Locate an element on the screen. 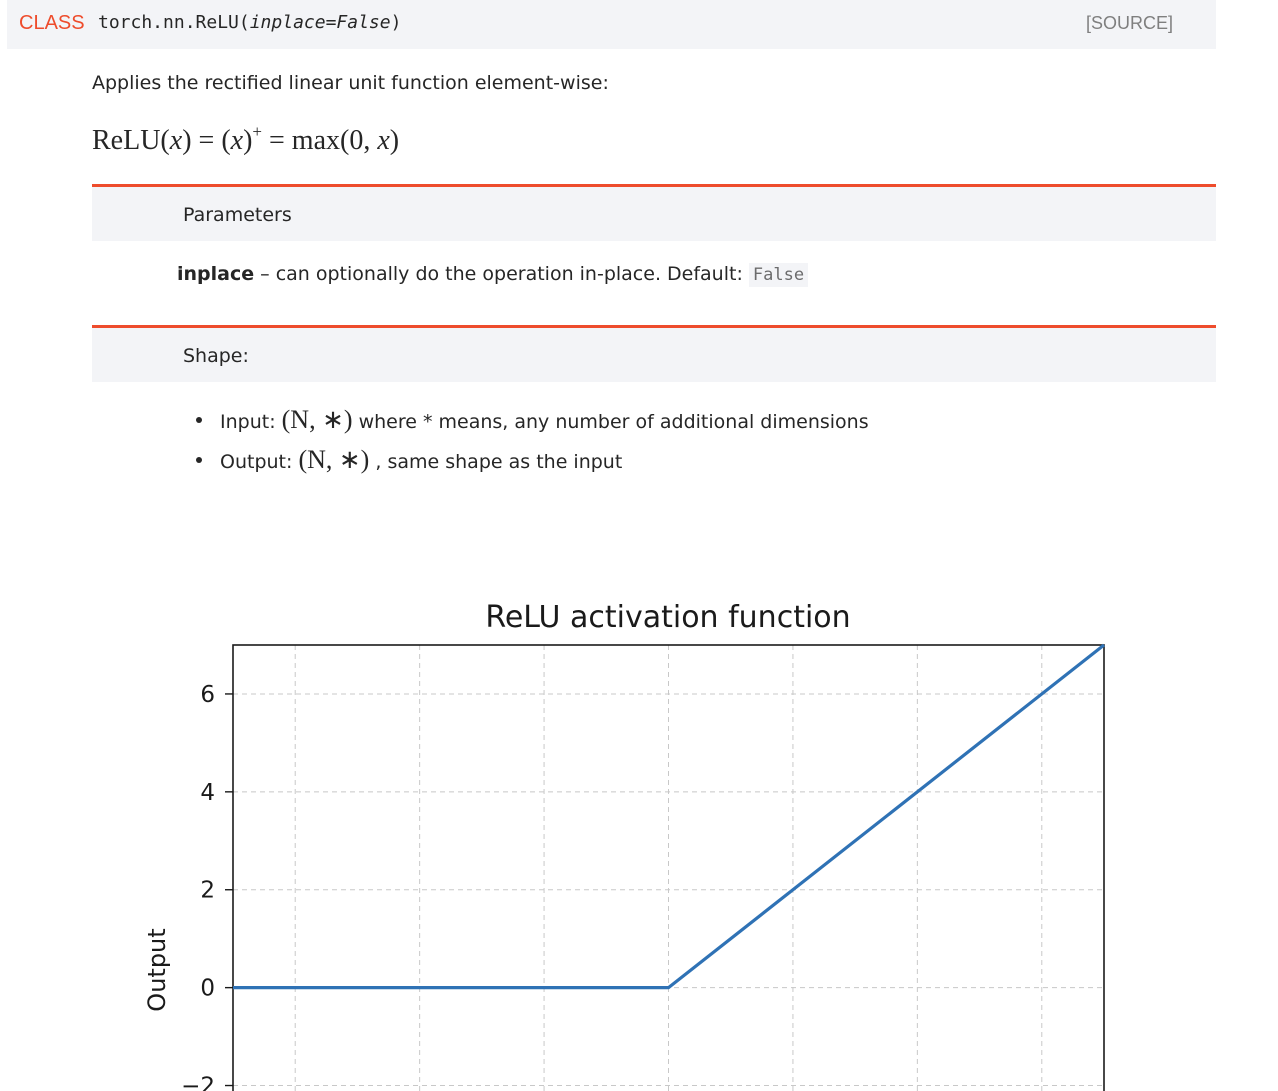  list-item: Output: (N, ∗) , same shape as the input is located at coordinates (532, 460).